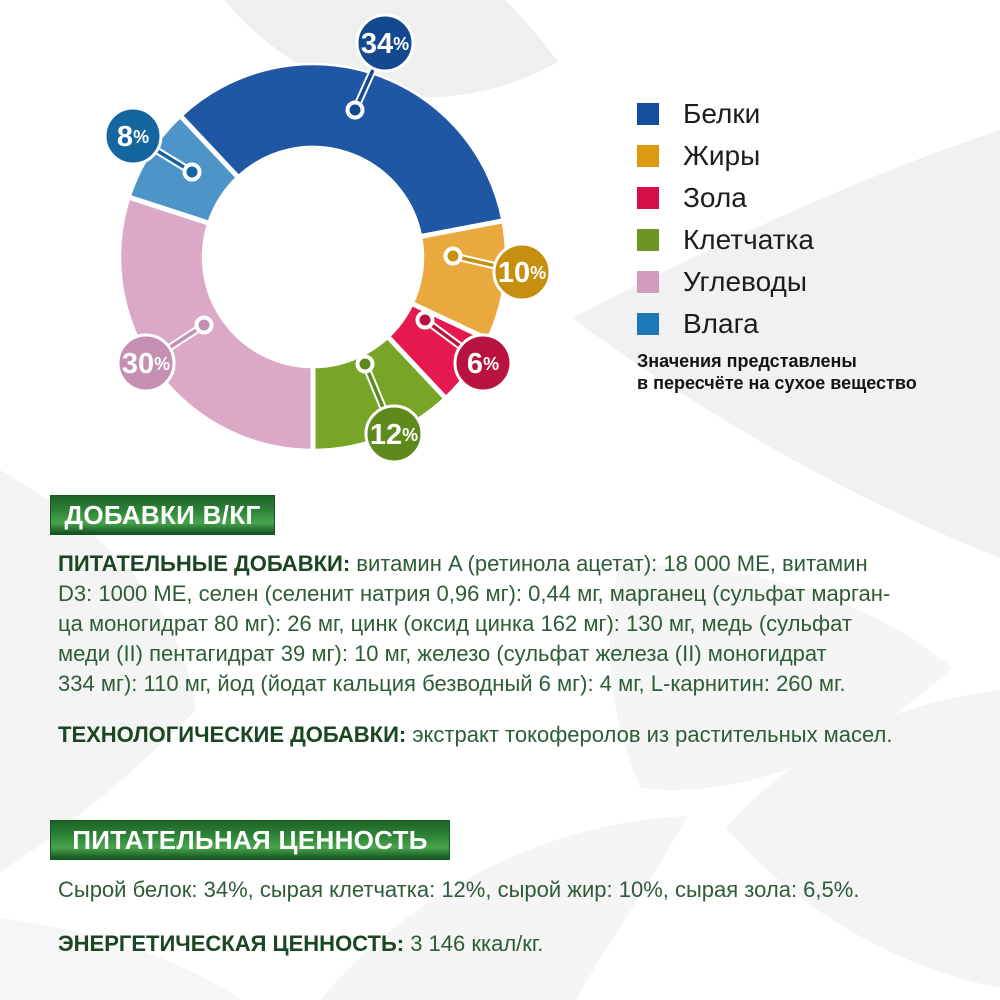 The height and width of the screenshot is (1000, 1000). I want to click on legend-item: Клетчатка, so click(725, 240).